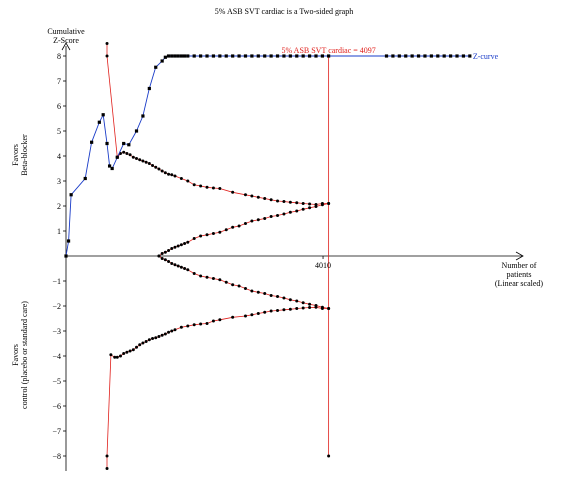 Image resolution: width=568 pixels, height=479 pixels. What do you see at coordinates (15, 155) in the screenshot?
I see `upper-side-label-line1: Favors` at bounding box center [15, 155].